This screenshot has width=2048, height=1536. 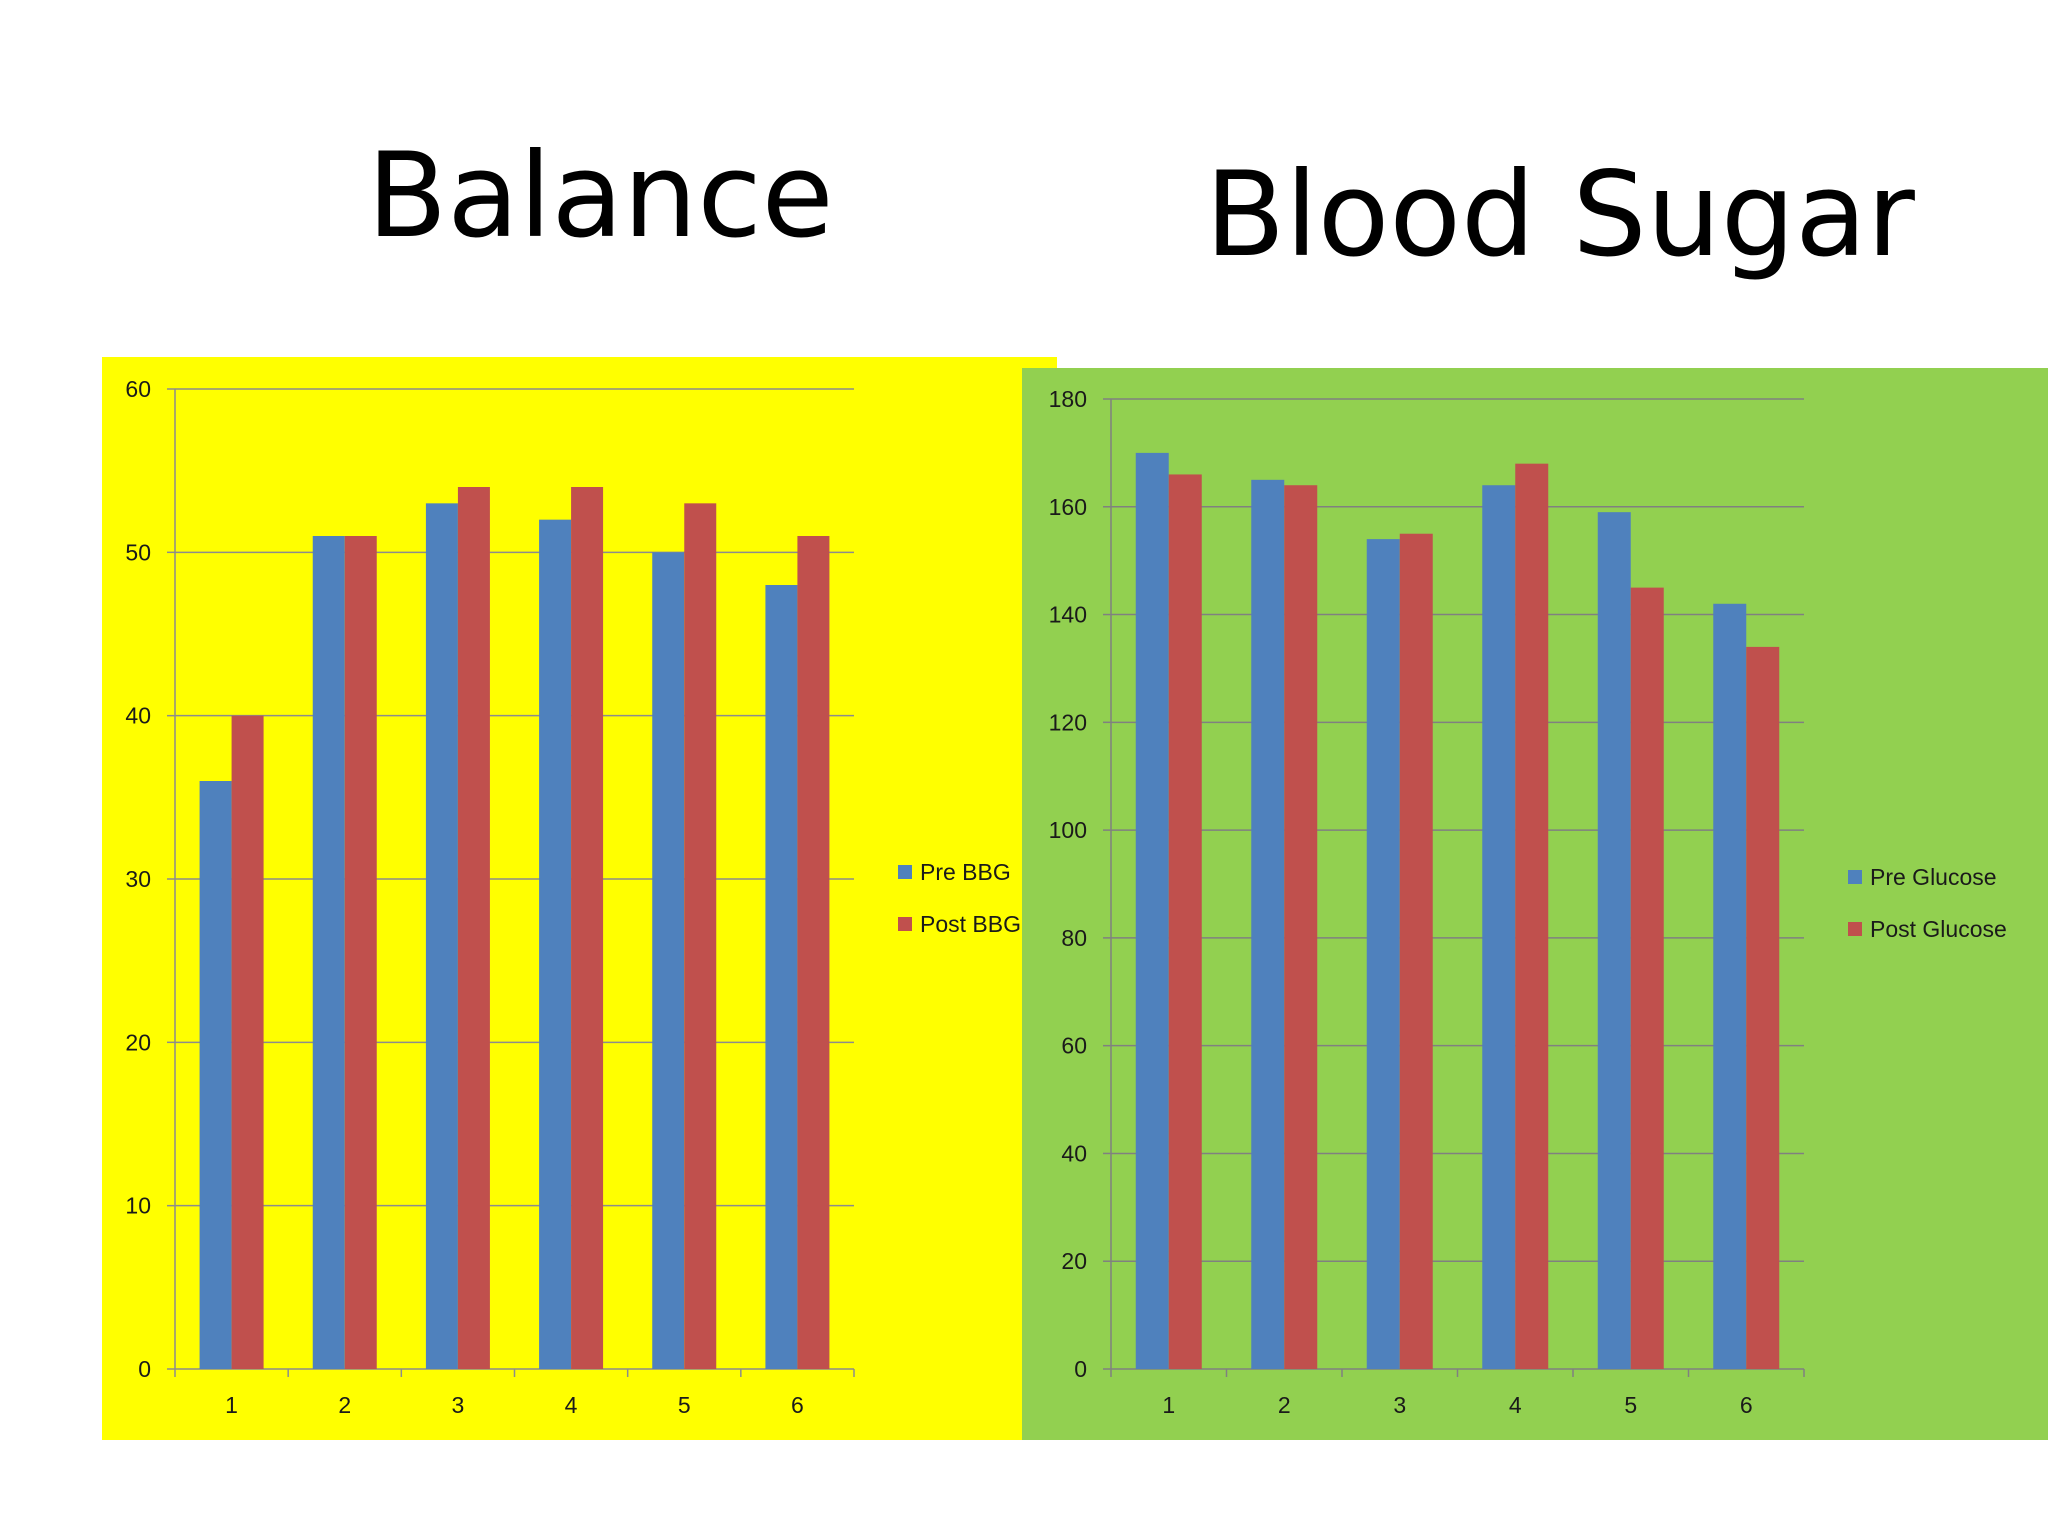 I want to click on y-tick-label: 10, so click(x=138, y=1206).